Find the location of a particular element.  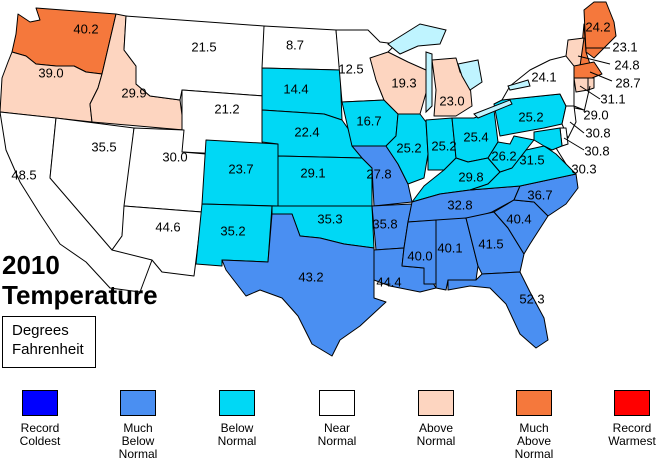

state-value-WV: 26.2 is located at coordinates (503, 155).